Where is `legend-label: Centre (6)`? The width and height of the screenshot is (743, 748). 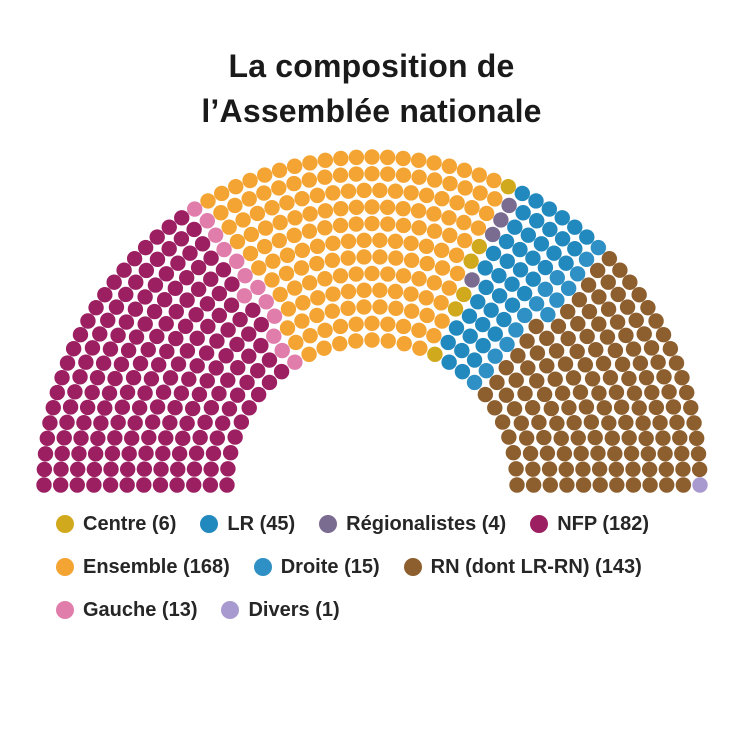 legend-label: Centre (6) is located at coordinates (130, 523).